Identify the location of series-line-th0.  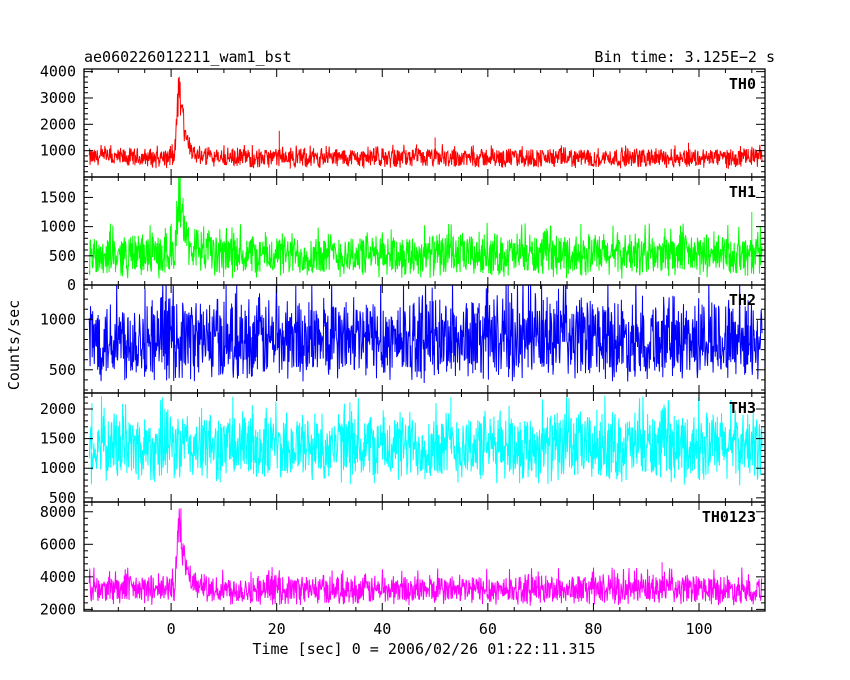
(425, 122).